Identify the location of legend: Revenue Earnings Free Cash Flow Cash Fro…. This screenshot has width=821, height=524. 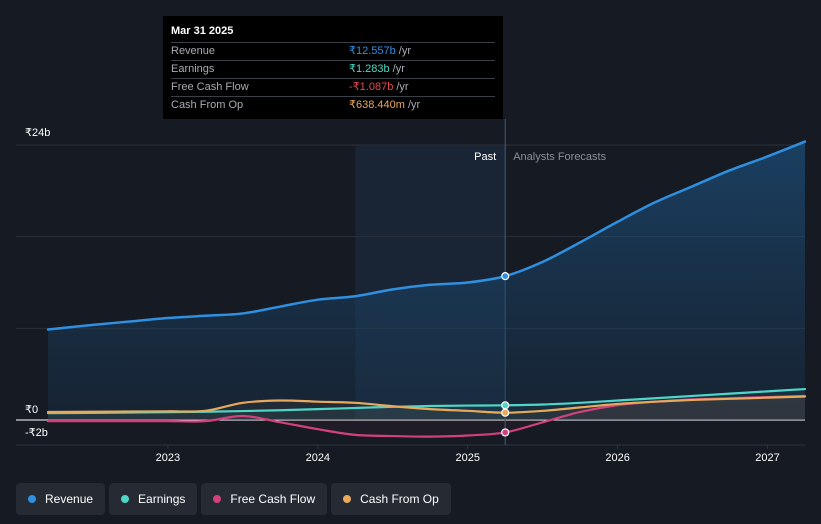
(233, 499).